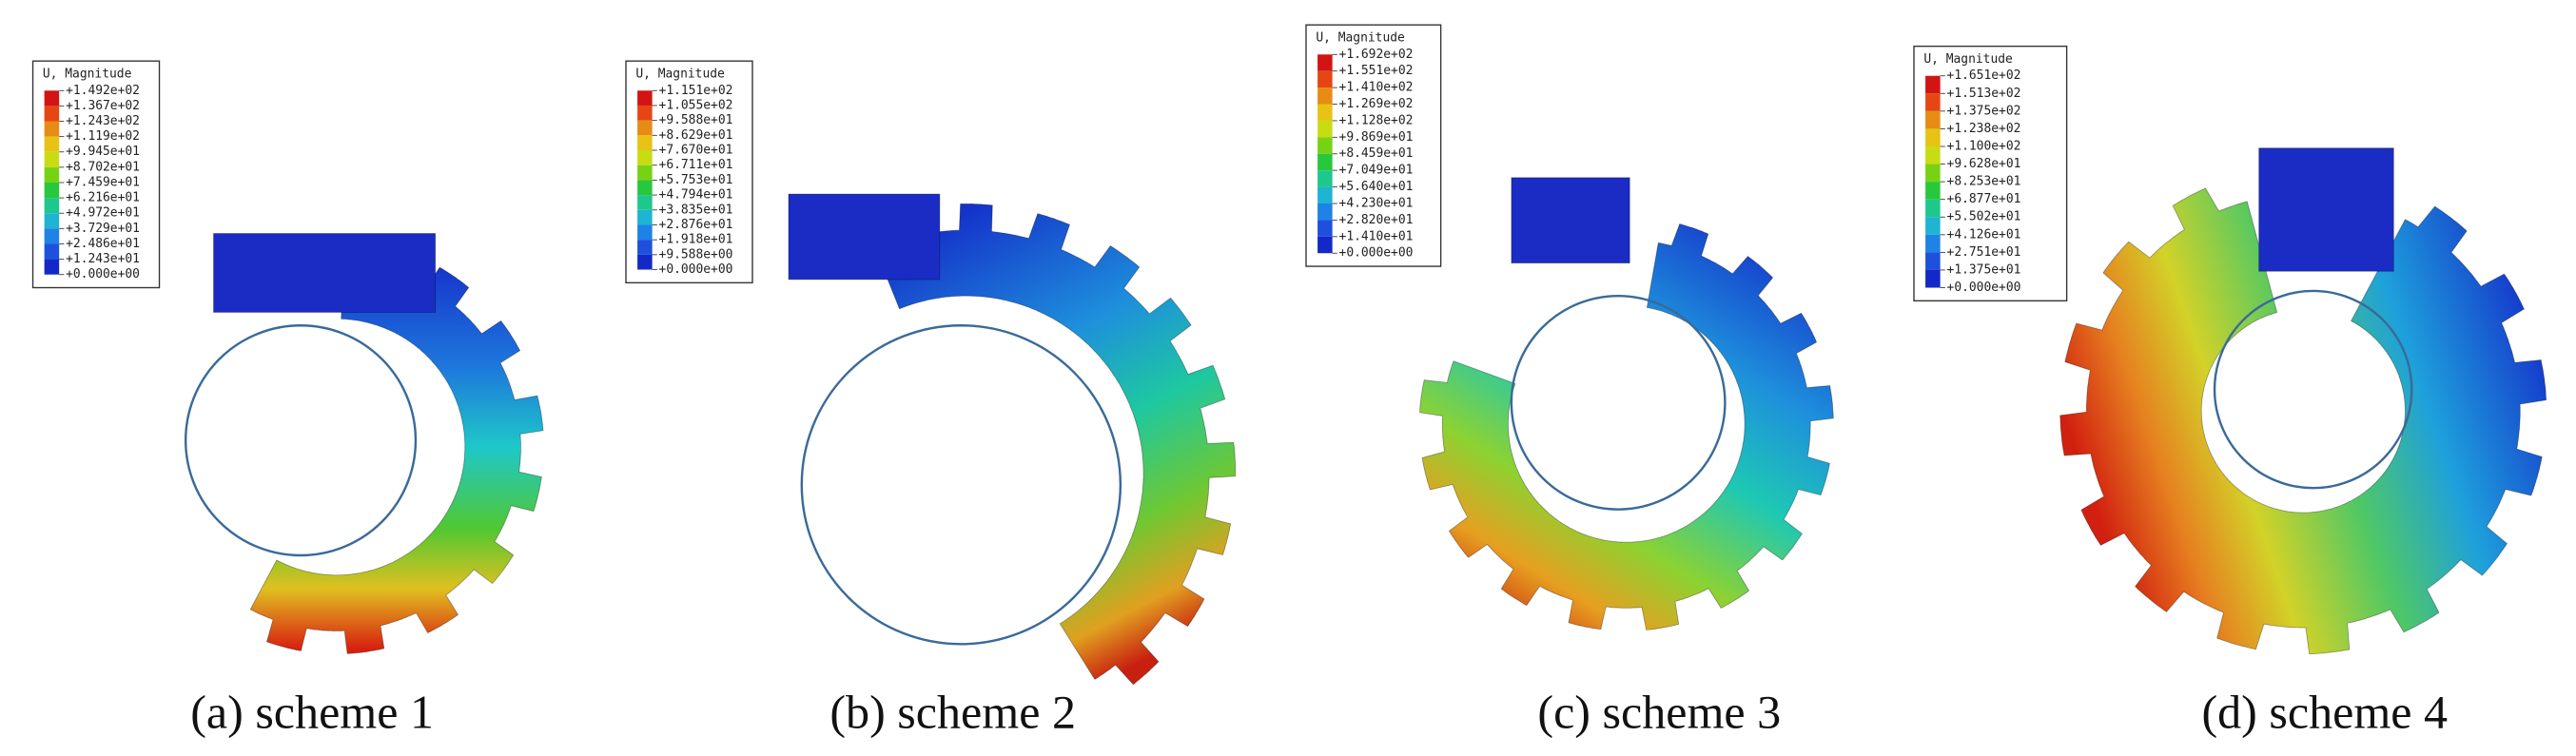  I want to click on legend-label: +1.128e+02, so click(1376, 120).